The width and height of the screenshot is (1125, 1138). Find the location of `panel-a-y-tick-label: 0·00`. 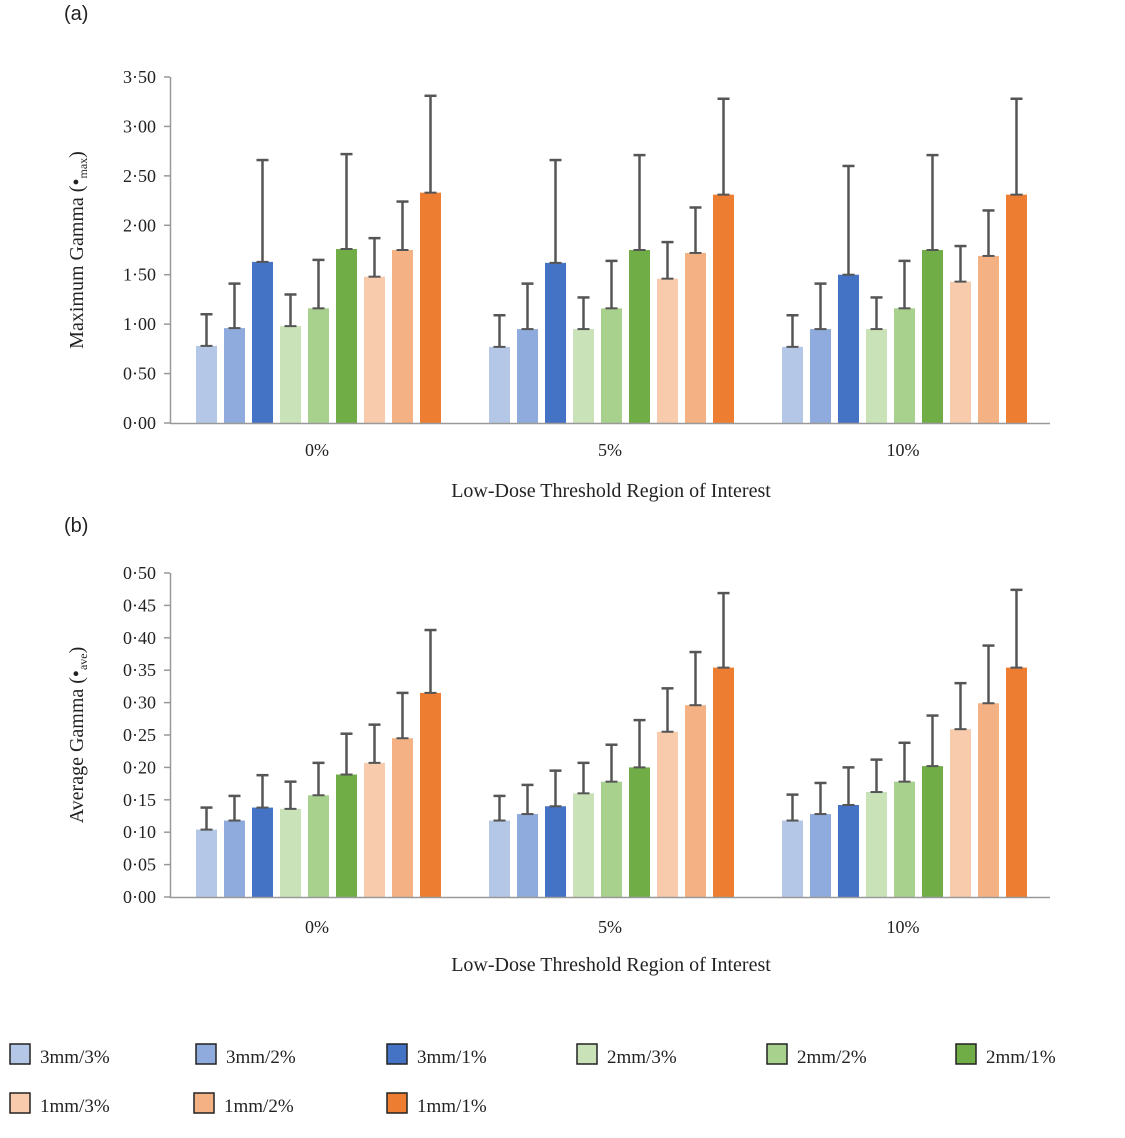

panel-a-y-tick-label: 0·00 is located at coordinates (139, 423).